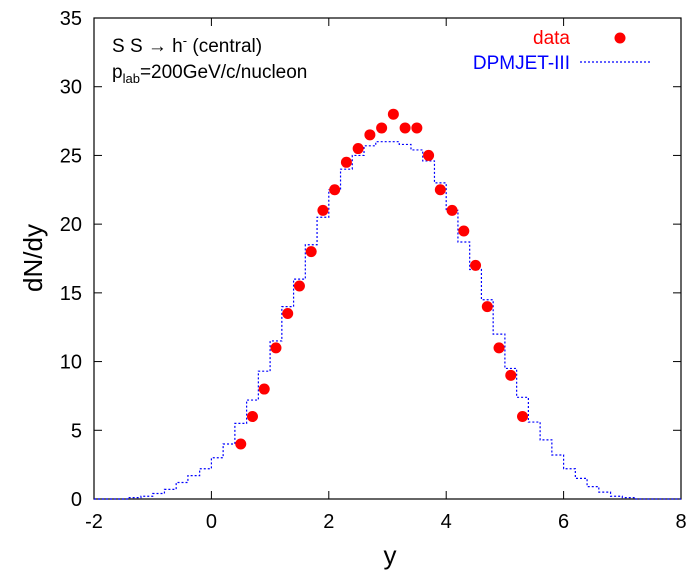  Describe the element at coordinates (385, 522) in the screenshot. I see `x-tick-labels: -2 0 2 4 6 8` at that location.